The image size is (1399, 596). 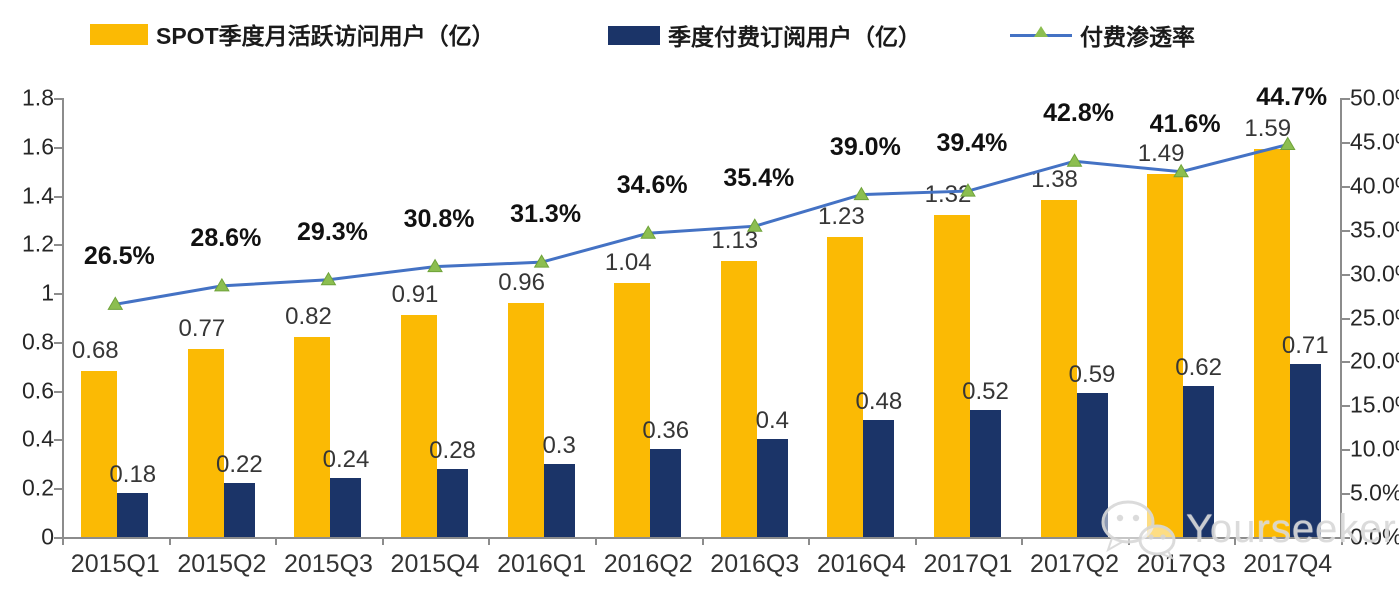 I want to click on subscribers-value-label: 0.48, so click(x=879, y=401).